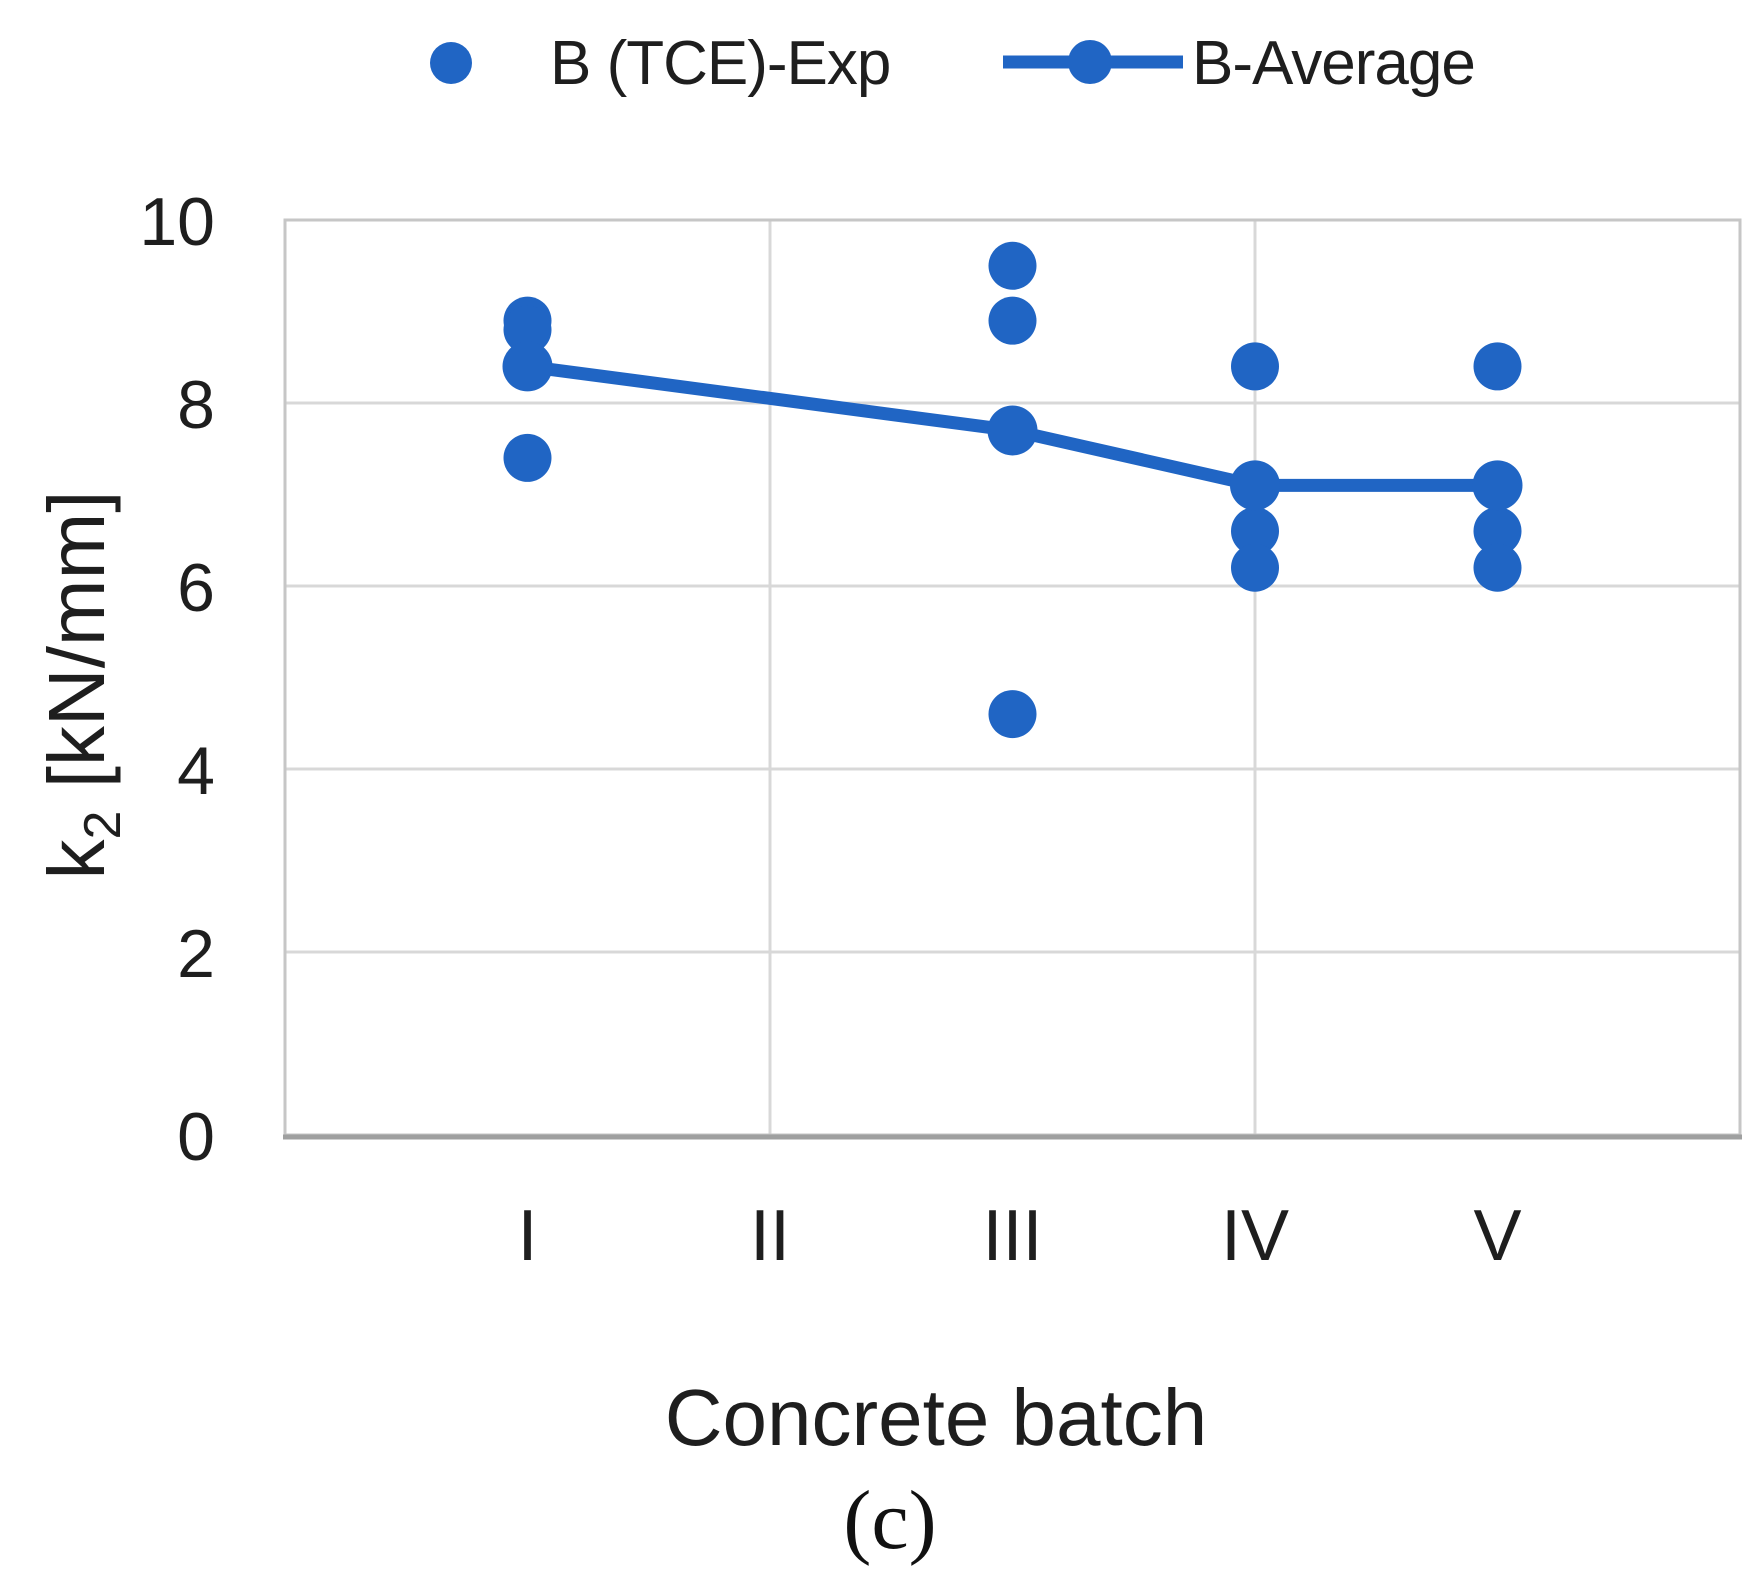 Image resolution: width=1755 pixels, height=1589 pixels. I want to click on chart-legend: B (TCE)-Exp B-Average, so click(953, 63).